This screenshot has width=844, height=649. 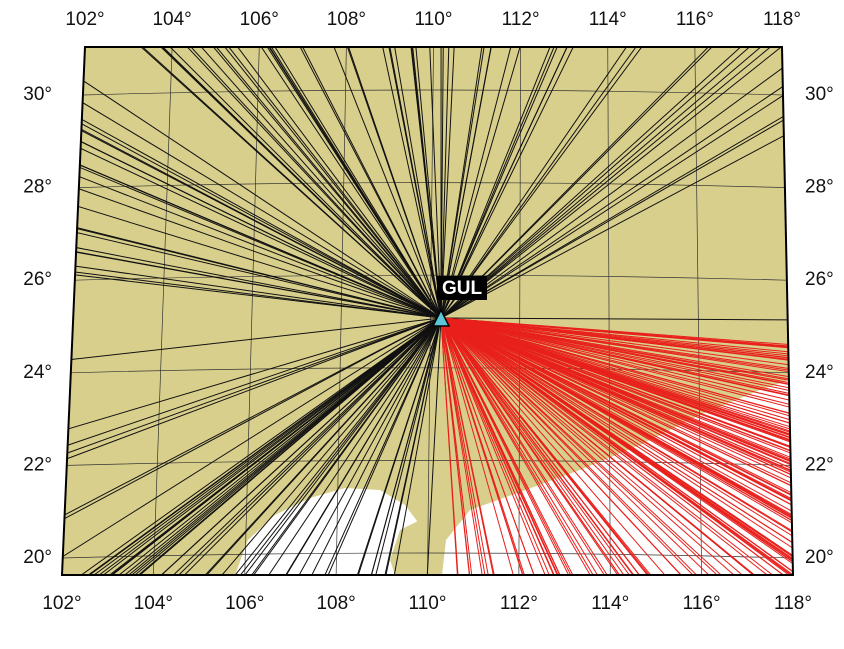 I want to click on left-label: 22°, so click(x=37, y=464).